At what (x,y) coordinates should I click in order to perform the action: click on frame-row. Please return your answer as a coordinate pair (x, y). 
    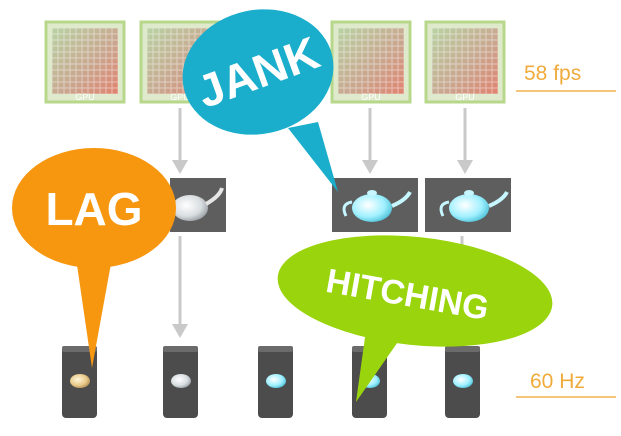
    Looking at the image, I should click on (340, 205).